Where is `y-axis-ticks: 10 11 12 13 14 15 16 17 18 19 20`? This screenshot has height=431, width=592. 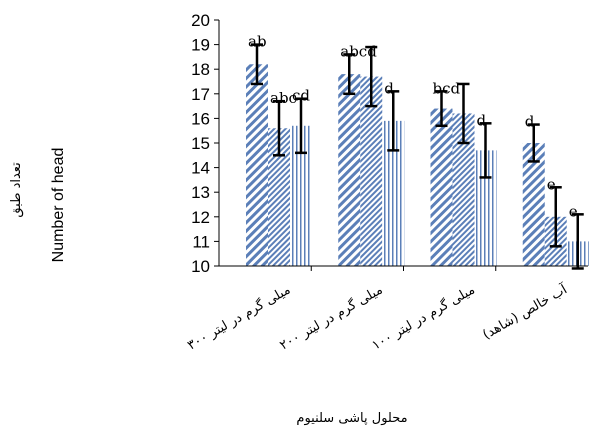
y-axis-ticks: 10 11 12 13 14 15 16 17 18 19 20 is located at coordinates (205, 143).